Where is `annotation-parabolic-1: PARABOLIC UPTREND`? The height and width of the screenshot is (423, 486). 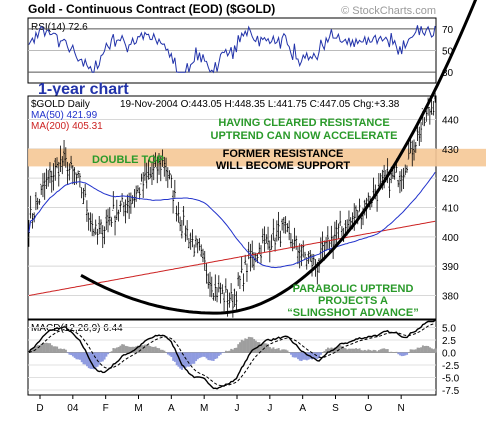
annotation-parabolic-1: PARABOLIC UPTREND is located at coordinates (353, 289).